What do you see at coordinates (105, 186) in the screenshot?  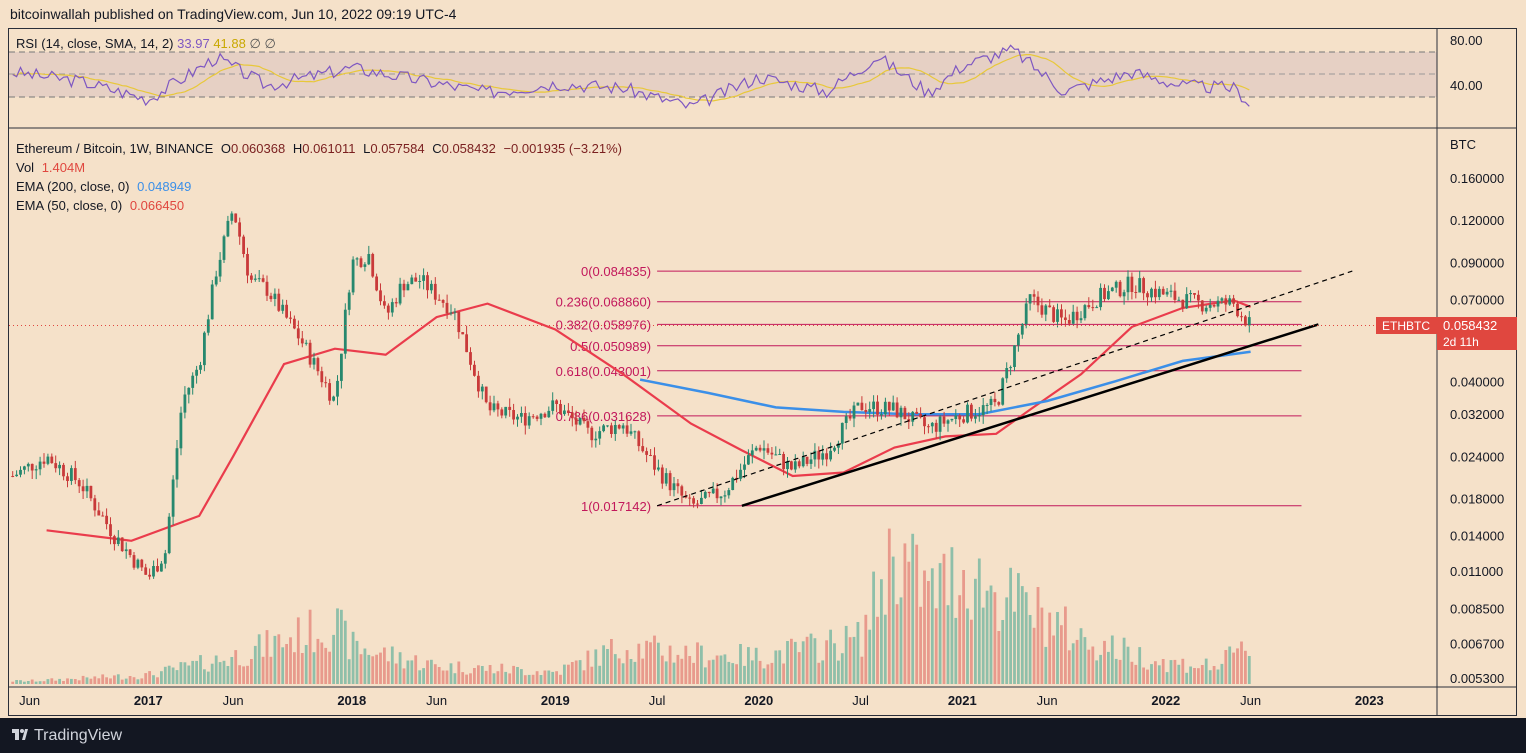 I see `ema200-legend: EMA (200, close, 0) 0.048949` at bounding box center [105, 186].